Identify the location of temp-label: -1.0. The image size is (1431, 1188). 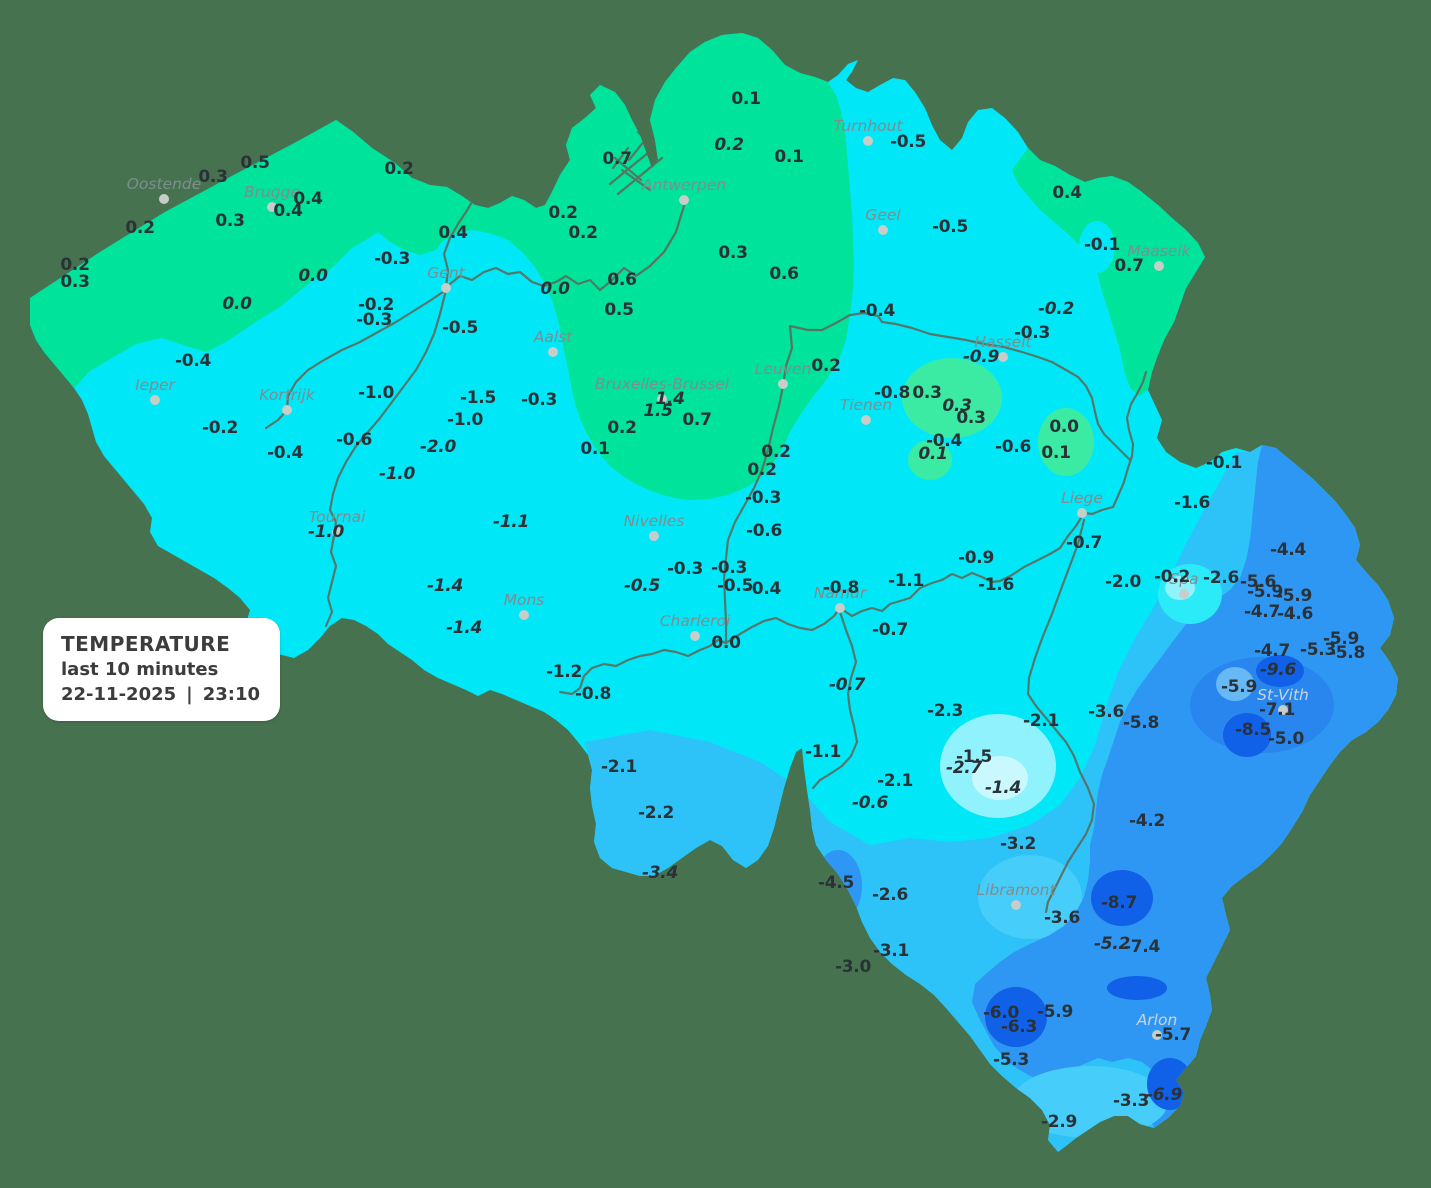
(465, 420).